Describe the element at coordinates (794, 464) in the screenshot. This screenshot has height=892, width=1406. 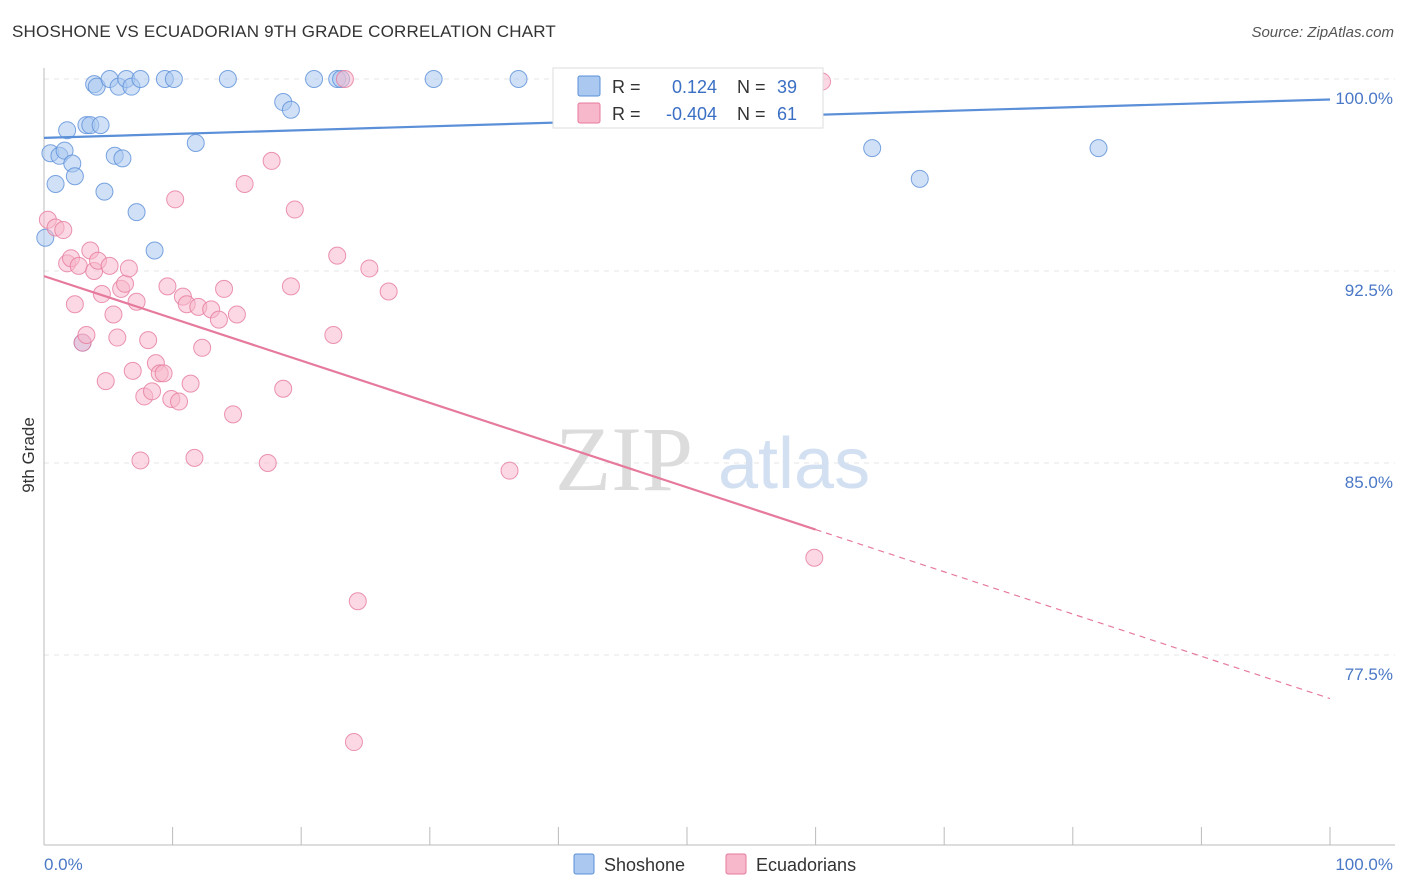
I see `watermark-atlas: atlas` at that location.